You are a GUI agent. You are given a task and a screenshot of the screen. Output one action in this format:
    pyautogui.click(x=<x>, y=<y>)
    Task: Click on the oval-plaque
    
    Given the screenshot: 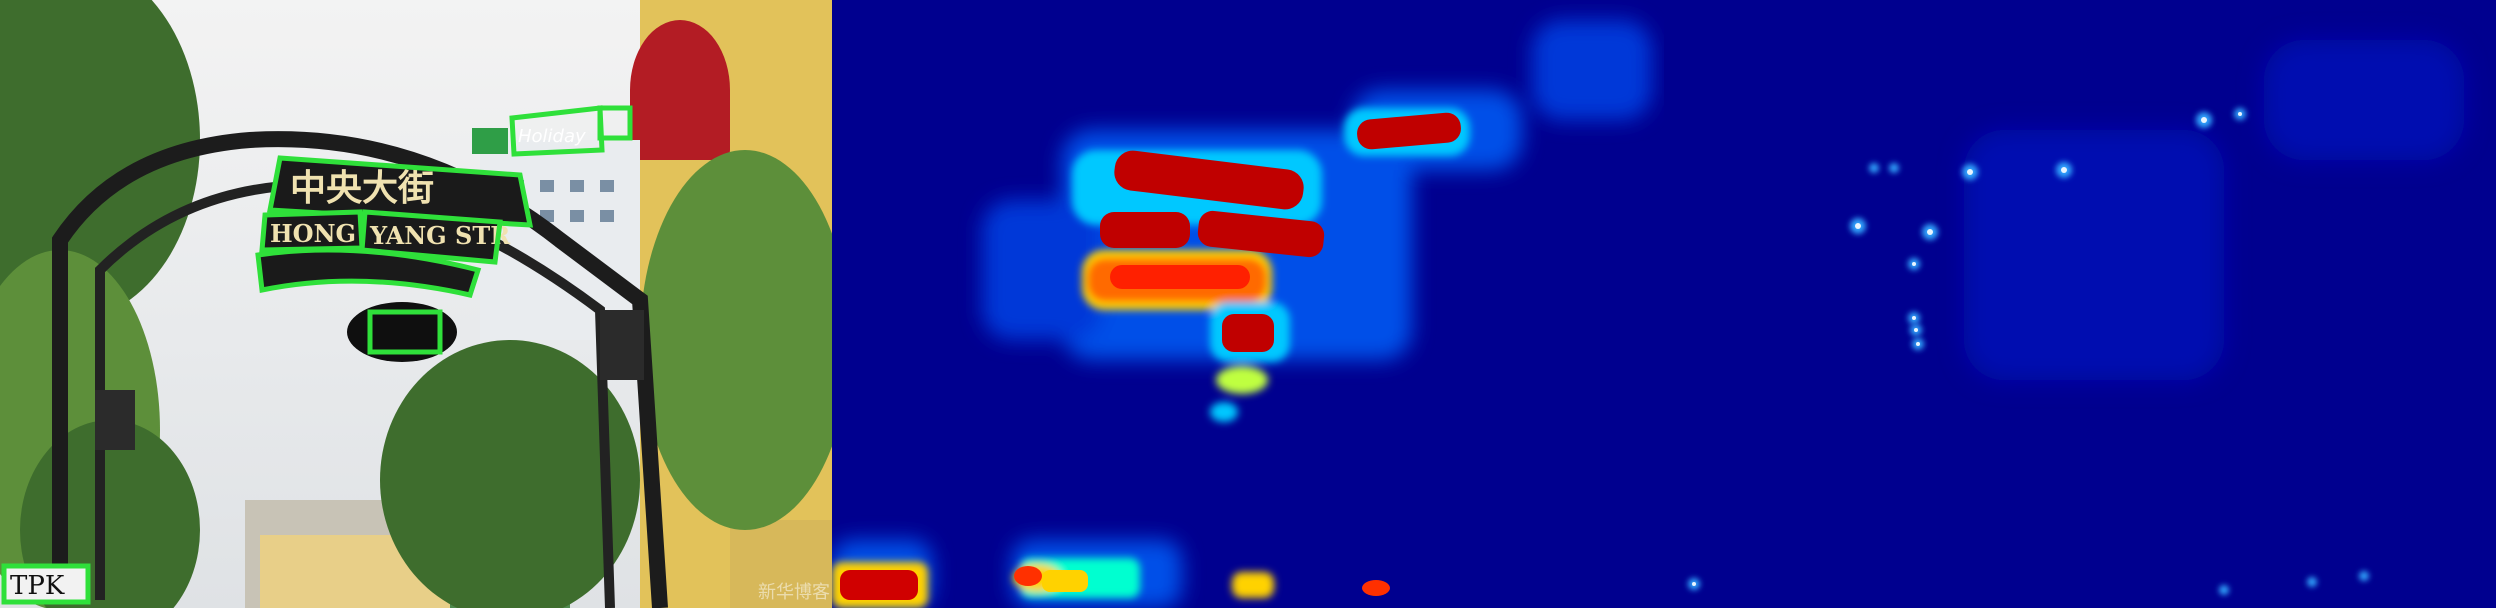 What is the action you would take?
    pyautogui.click(x=402, y=332)
    